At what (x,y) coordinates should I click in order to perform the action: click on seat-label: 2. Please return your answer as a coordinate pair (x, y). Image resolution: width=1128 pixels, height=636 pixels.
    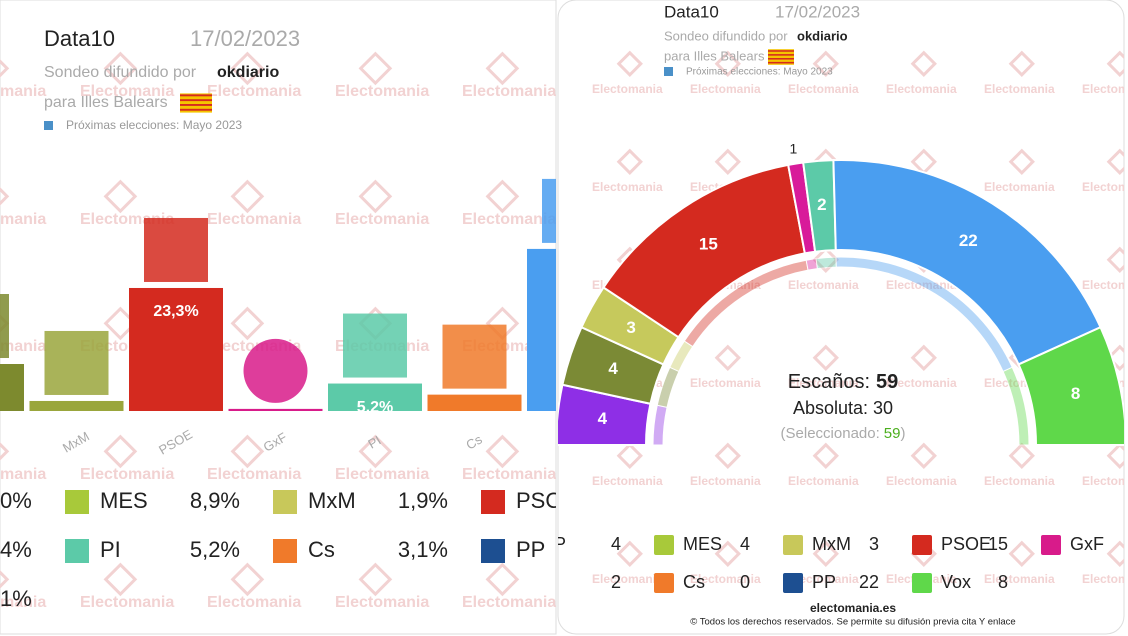
    Looking at the image, I should click on (821, 204).